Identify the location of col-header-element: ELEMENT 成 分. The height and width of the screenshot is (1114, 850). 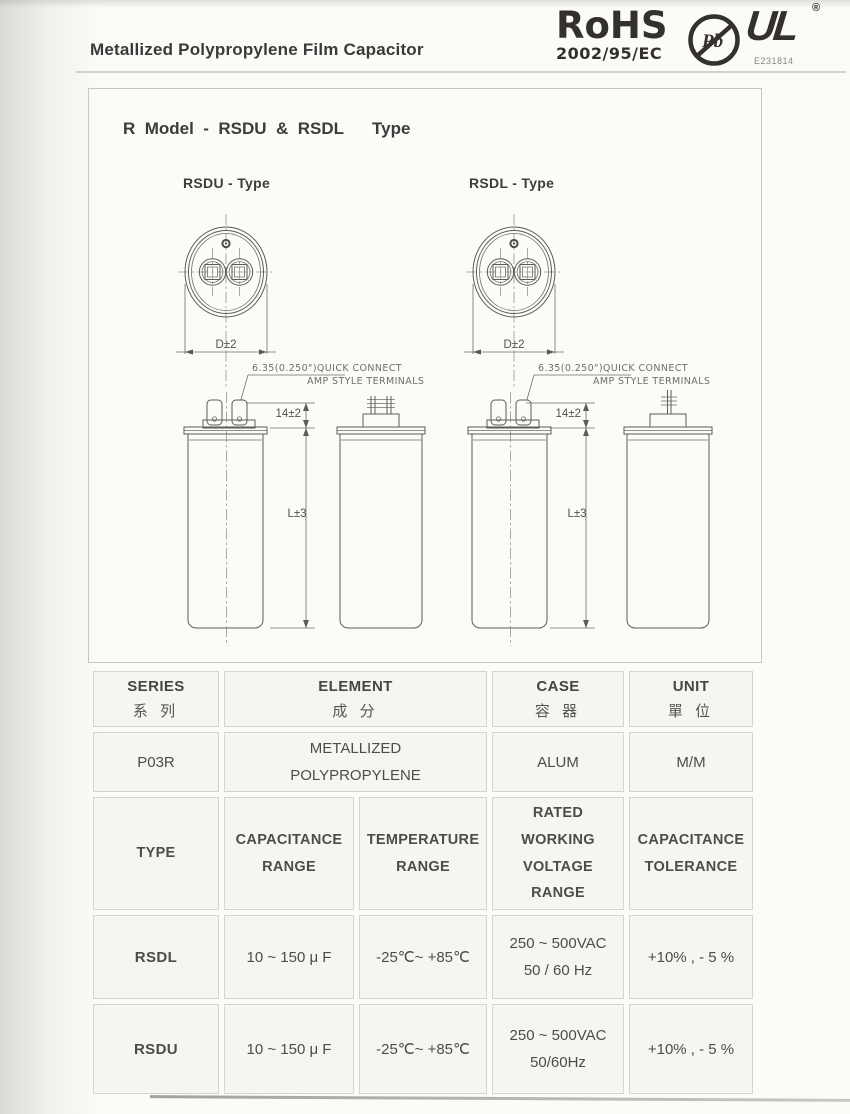
(355, 699).